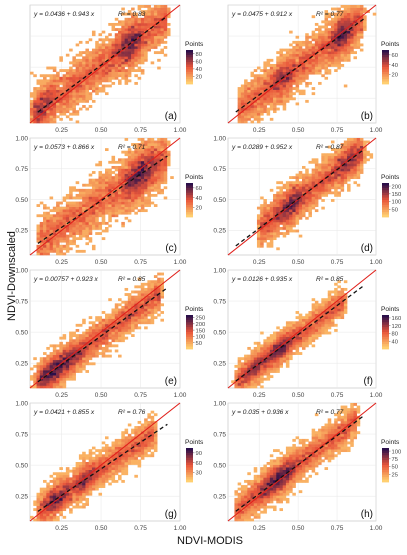  Describe the element at coordinates (132, 147) in the screenshot. I see `r2-label: R² = 0.71` at that location.